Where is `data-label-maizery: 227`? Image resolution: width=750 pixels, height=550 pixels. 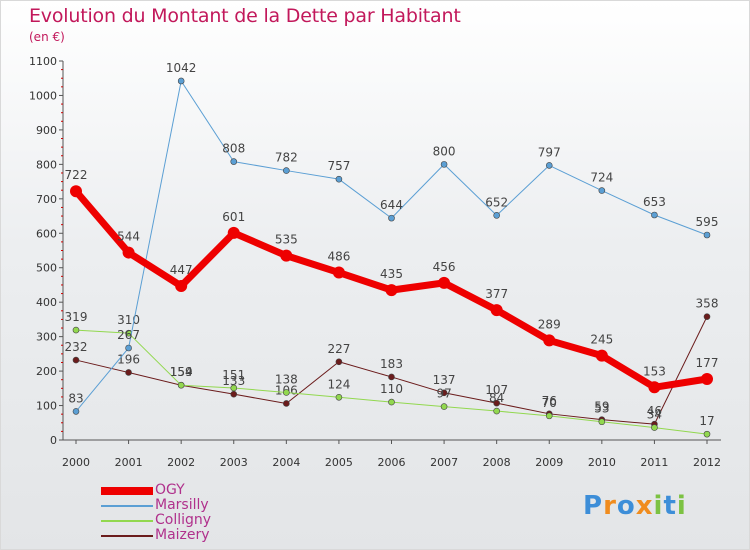
data-label-maizery: 227 is located at coordinates (338, 349).